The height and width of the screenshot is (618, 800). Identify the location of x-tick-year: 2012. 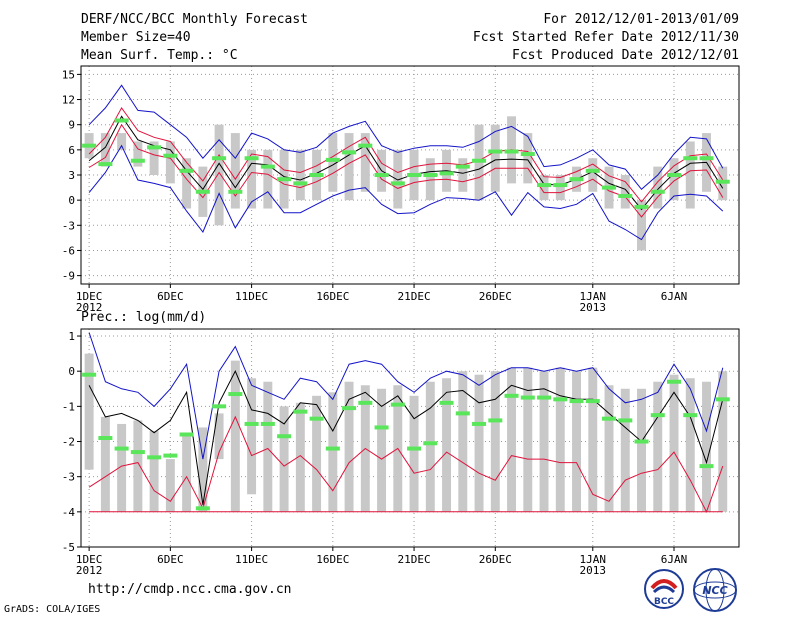
(89, 306).